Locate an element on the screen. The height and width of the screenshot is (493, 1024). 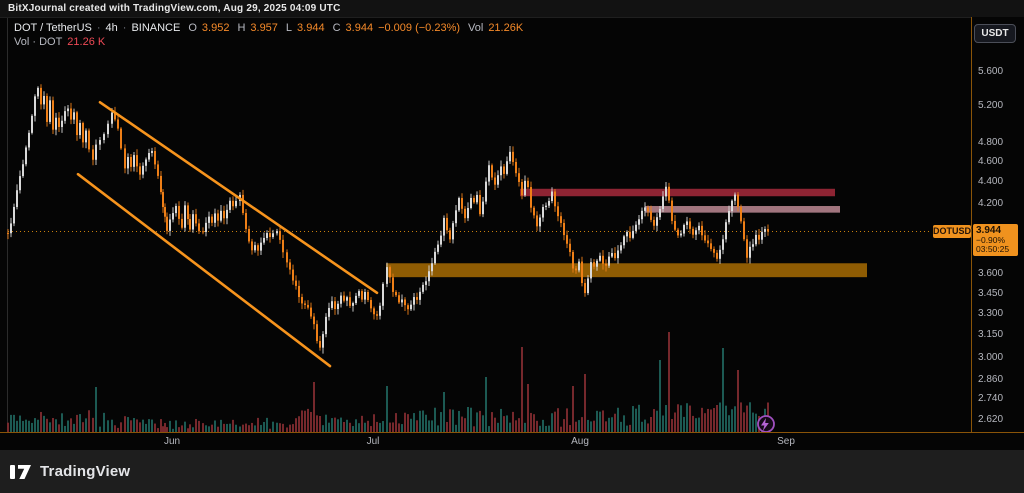
tradingview-brand-link: TradingView is located at coordinates (85, 471).